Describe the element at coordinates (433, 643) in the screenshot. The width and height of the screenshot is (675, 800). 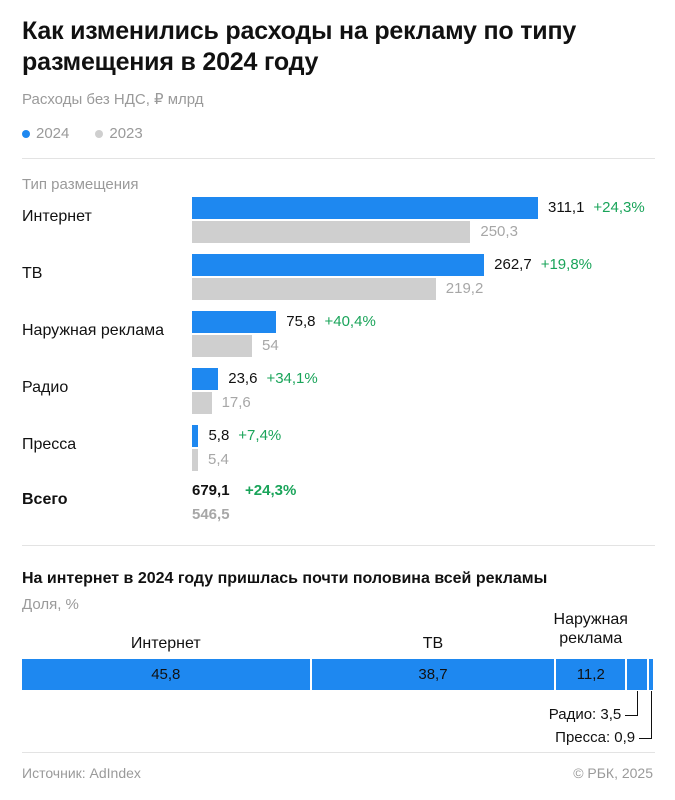
I see `share-label-тв: ТВ` at that location.